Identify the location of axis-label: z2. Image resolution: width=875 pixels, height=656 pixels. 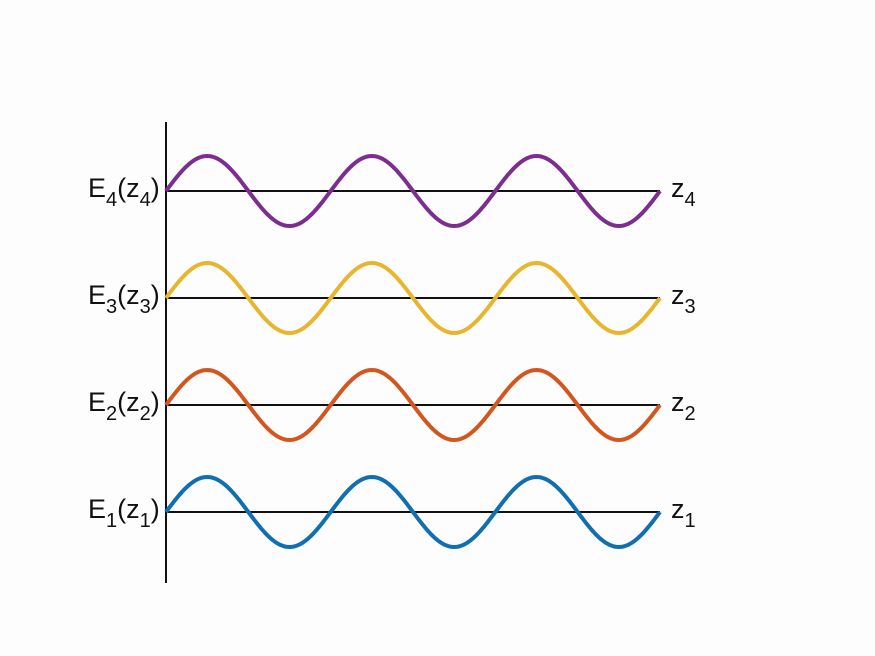
(683, 406).